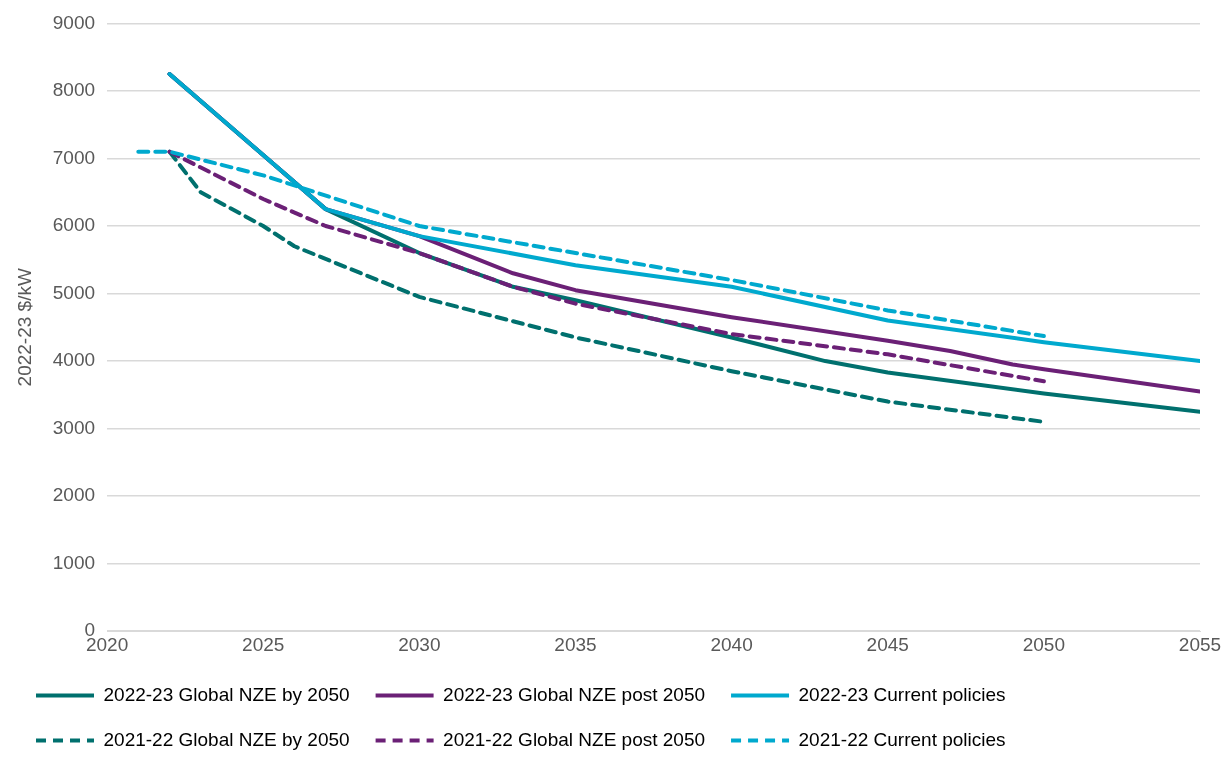  Describe the element at coordinates (226, 739) in the screenshot. I see `legend-label: 2021-22 Global NZE by 2050` at that location.